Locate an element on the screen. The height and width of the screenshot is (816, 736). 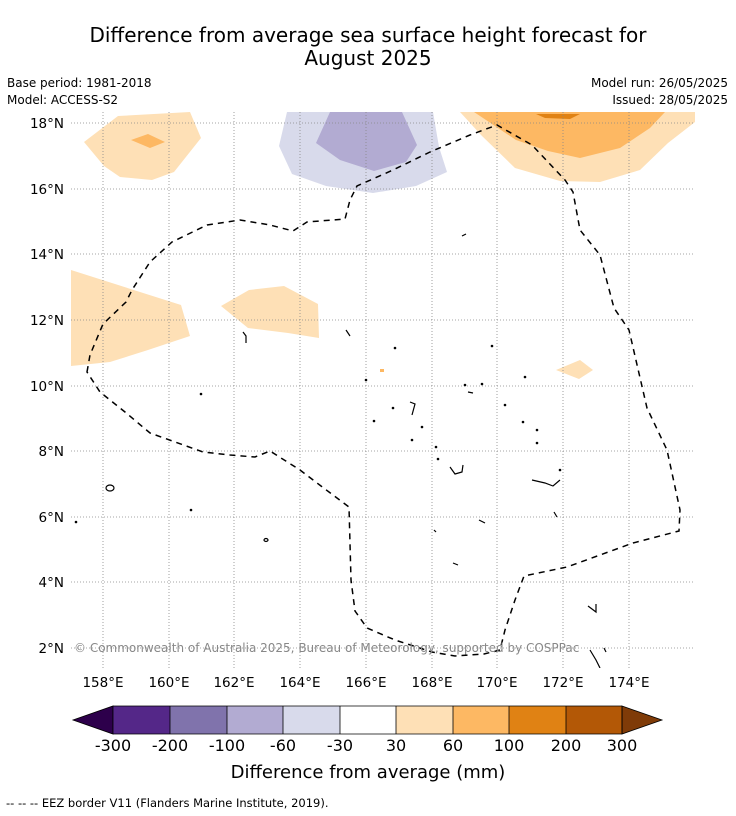
lat-label-2n: 2°N is located at coordinates (51, 649).